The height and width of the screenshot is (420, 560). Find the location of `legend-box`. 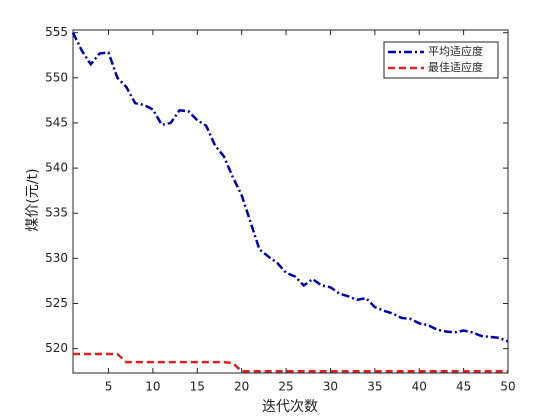

legend-box is located at coordinates (441, 60).